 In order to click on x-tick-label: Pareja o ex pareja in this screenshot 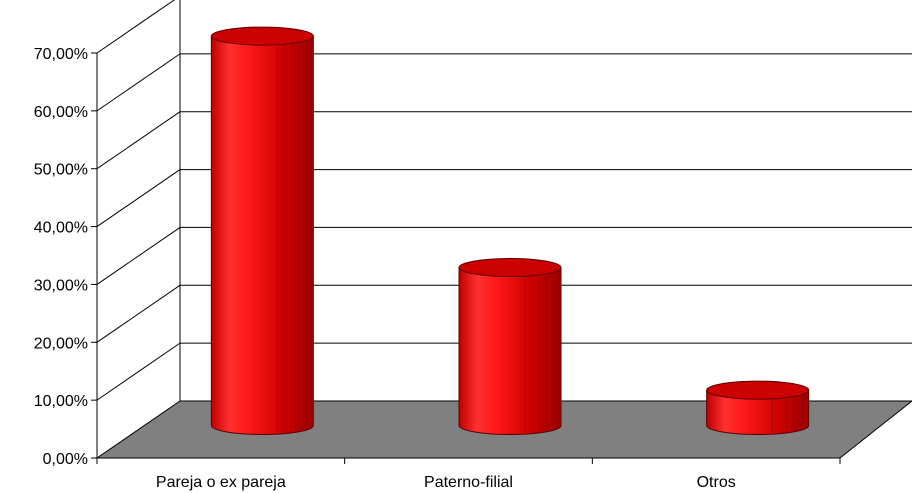, I will do `click(221, 482)`.